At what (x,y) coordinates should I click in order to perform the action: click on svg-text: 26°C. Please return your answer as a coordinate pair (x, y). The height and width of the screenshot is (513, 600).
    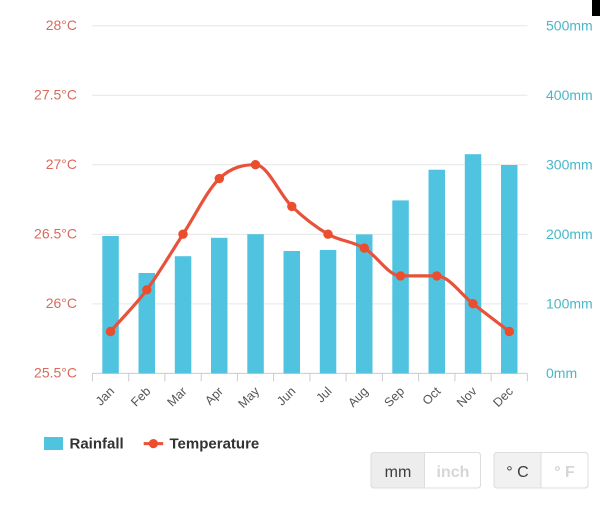
    Looking at the image, I should click on (61, 303).